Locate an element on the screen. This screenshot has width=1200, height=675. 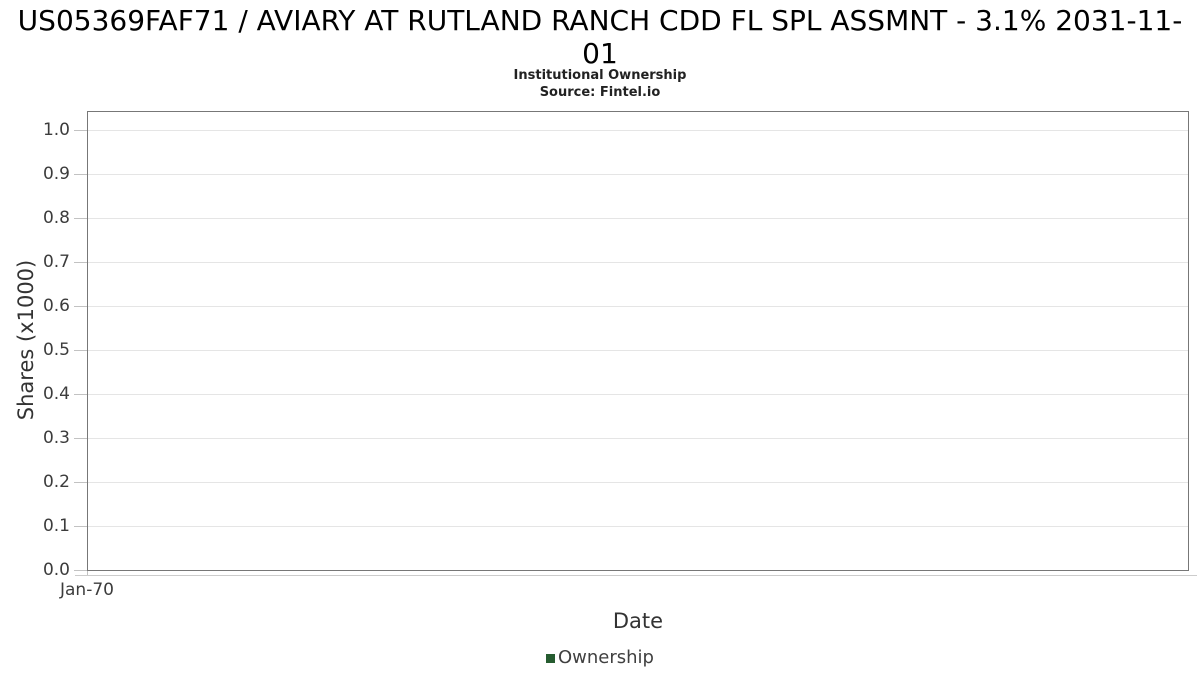
y-tick-label: 0.0 is located at coordinates (56, 570).